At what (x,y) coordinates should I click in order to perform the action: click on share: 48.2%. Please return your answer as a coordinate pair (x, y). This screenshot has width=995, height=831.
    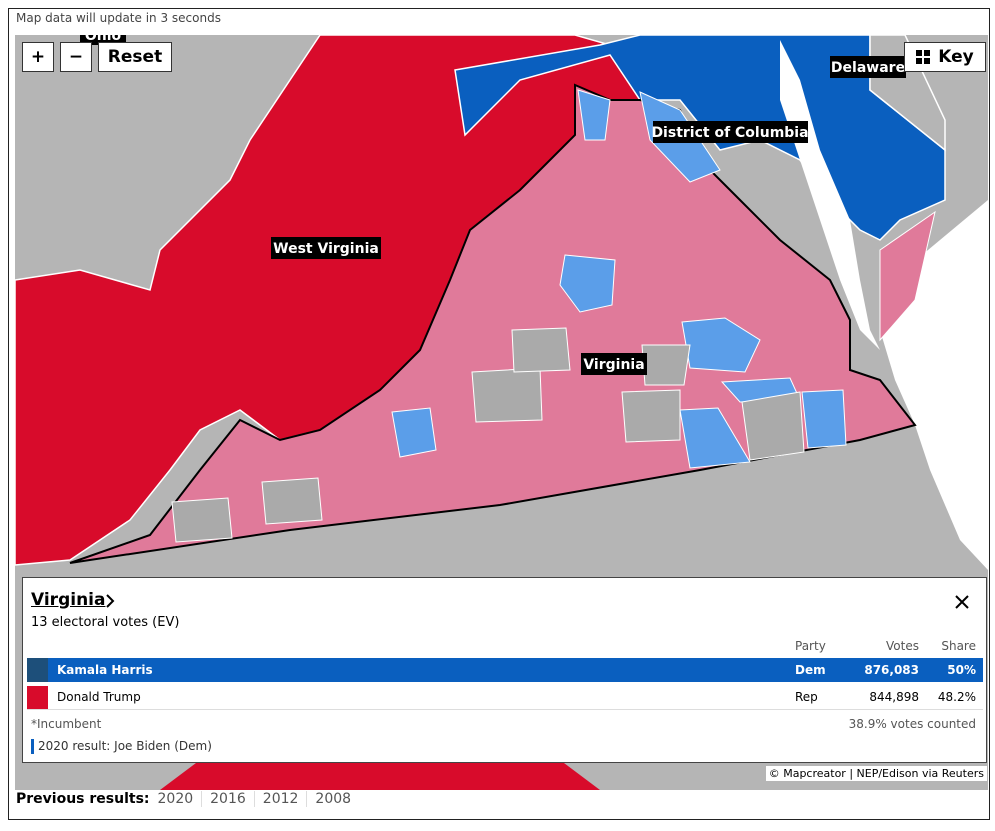
    Looking at the image, I should click on (956, 697).